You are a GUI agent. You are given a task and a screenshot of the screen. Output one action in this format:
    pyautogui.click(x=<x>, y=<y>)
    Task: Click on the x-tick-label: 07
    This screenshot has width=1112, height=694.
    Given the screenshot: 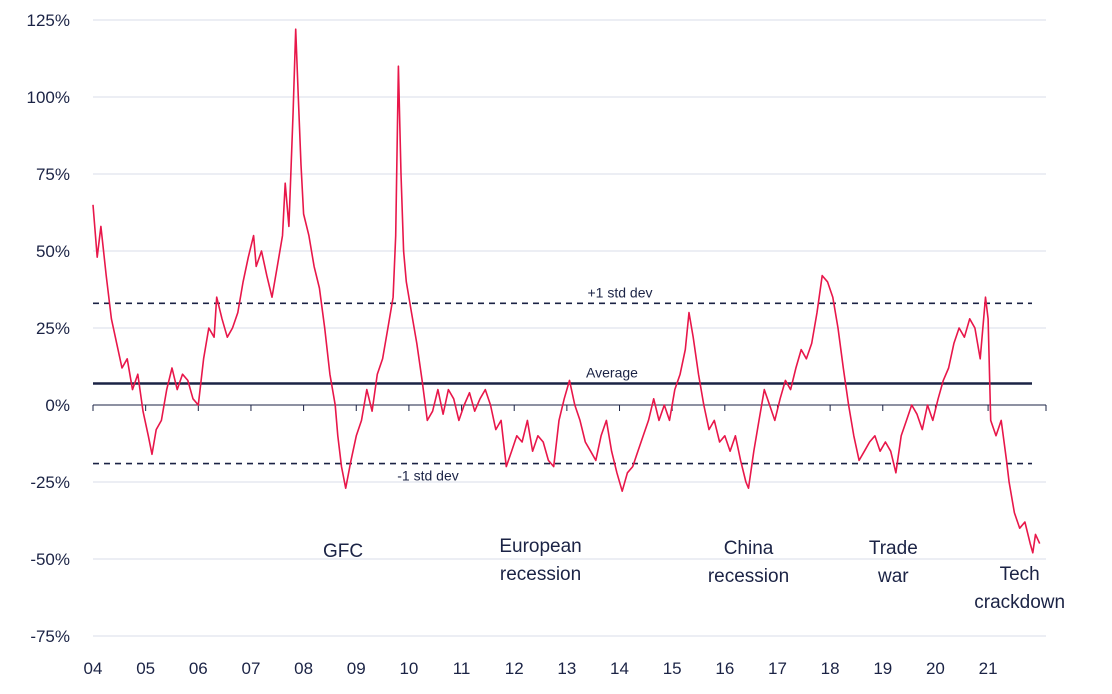 What is the action you would take?
    pyautogui.click(x=250, y=668)
    